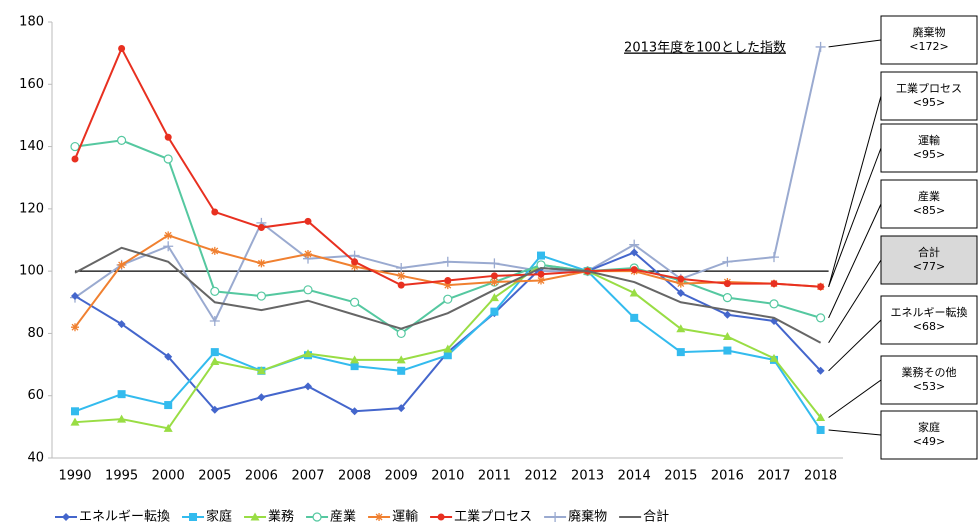 This screenshot has height=525, width=979. I want to click on callout-title: 工業プロセス, so click(929, 88).